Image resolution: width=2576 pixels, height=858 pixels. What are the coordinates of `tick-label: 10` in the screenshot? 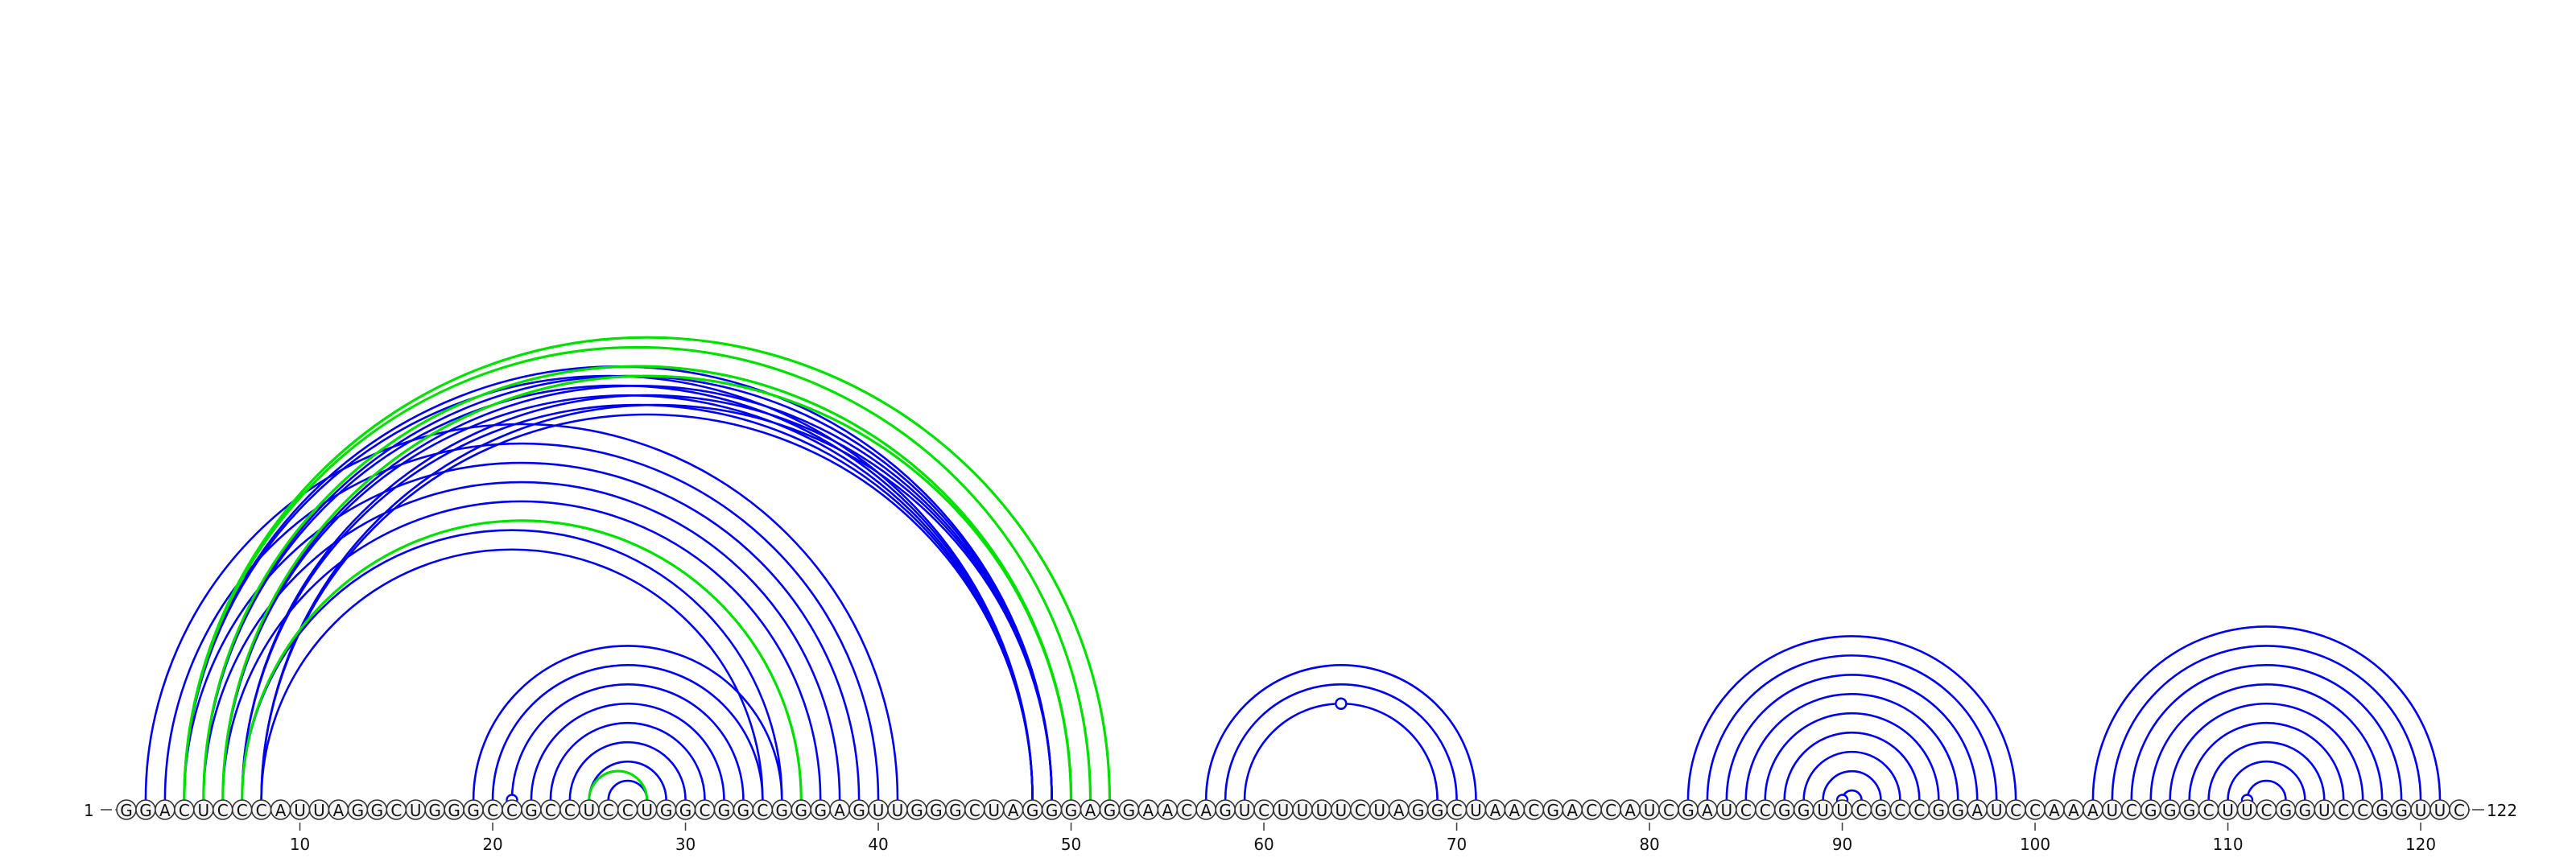 It's located at (300, 845).